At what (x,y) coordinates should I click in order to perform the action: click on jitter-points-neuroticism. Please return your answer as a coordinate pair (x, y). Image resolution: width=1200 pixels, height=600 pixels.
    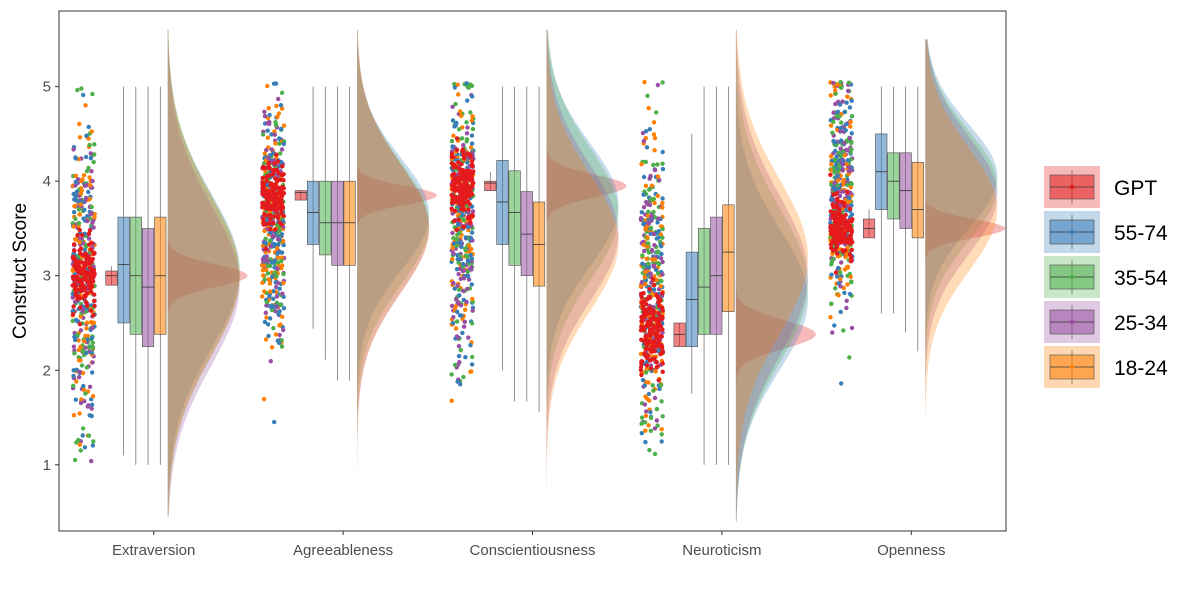
    Looking at the image, I should click on (652, 268).